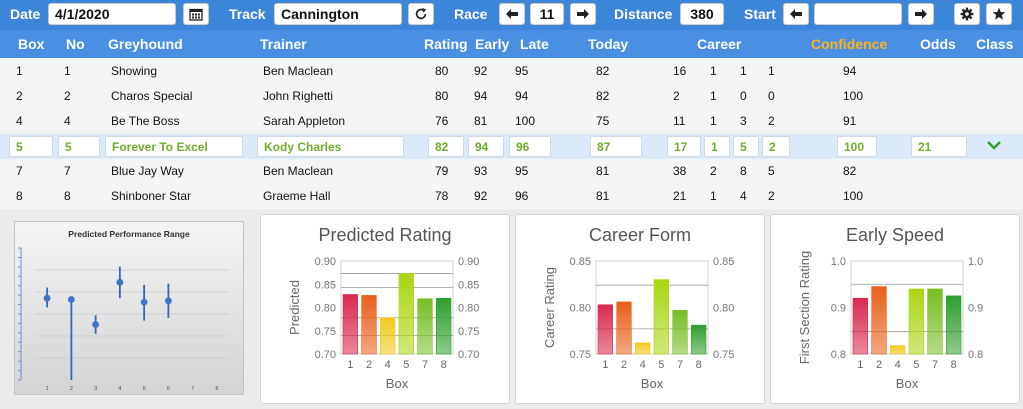  What do you see at coordinates (702, 14) in the screenshot?
I see `distance-field: 380` at bounding box center [702, 14].